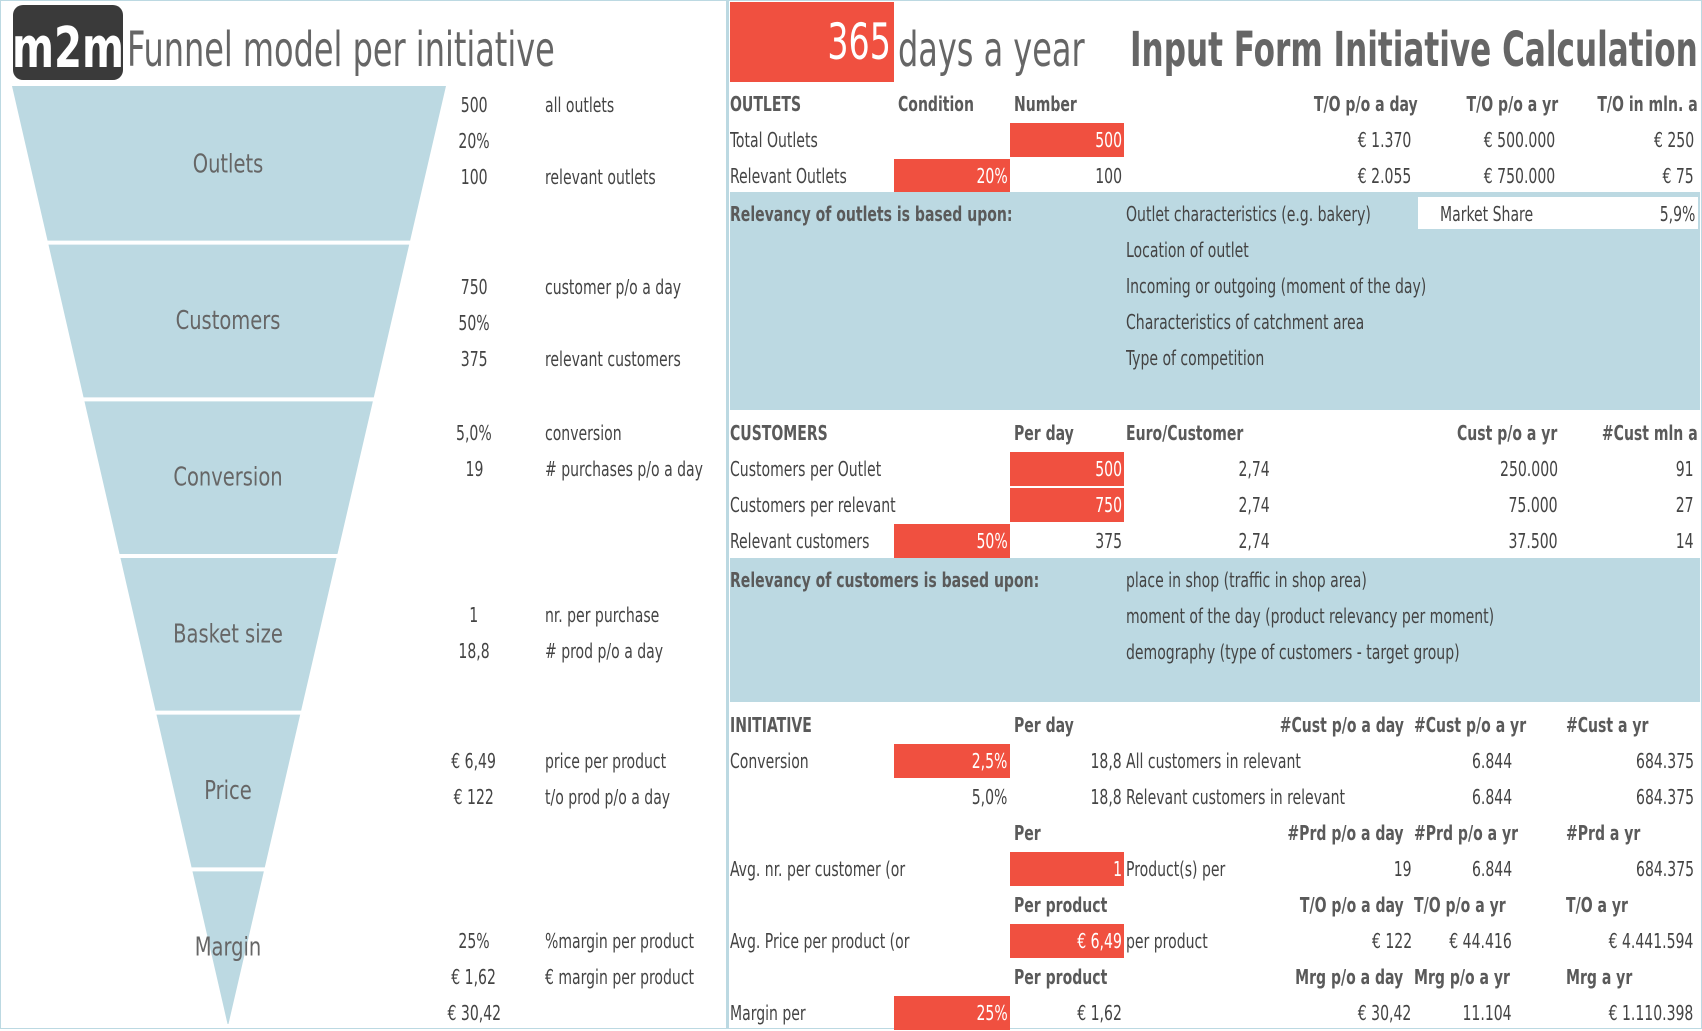  What do you see at coordinates (1108, 176) in the screenshot?
I see `outlets-number: 100` at bounding box center [1108, 176].